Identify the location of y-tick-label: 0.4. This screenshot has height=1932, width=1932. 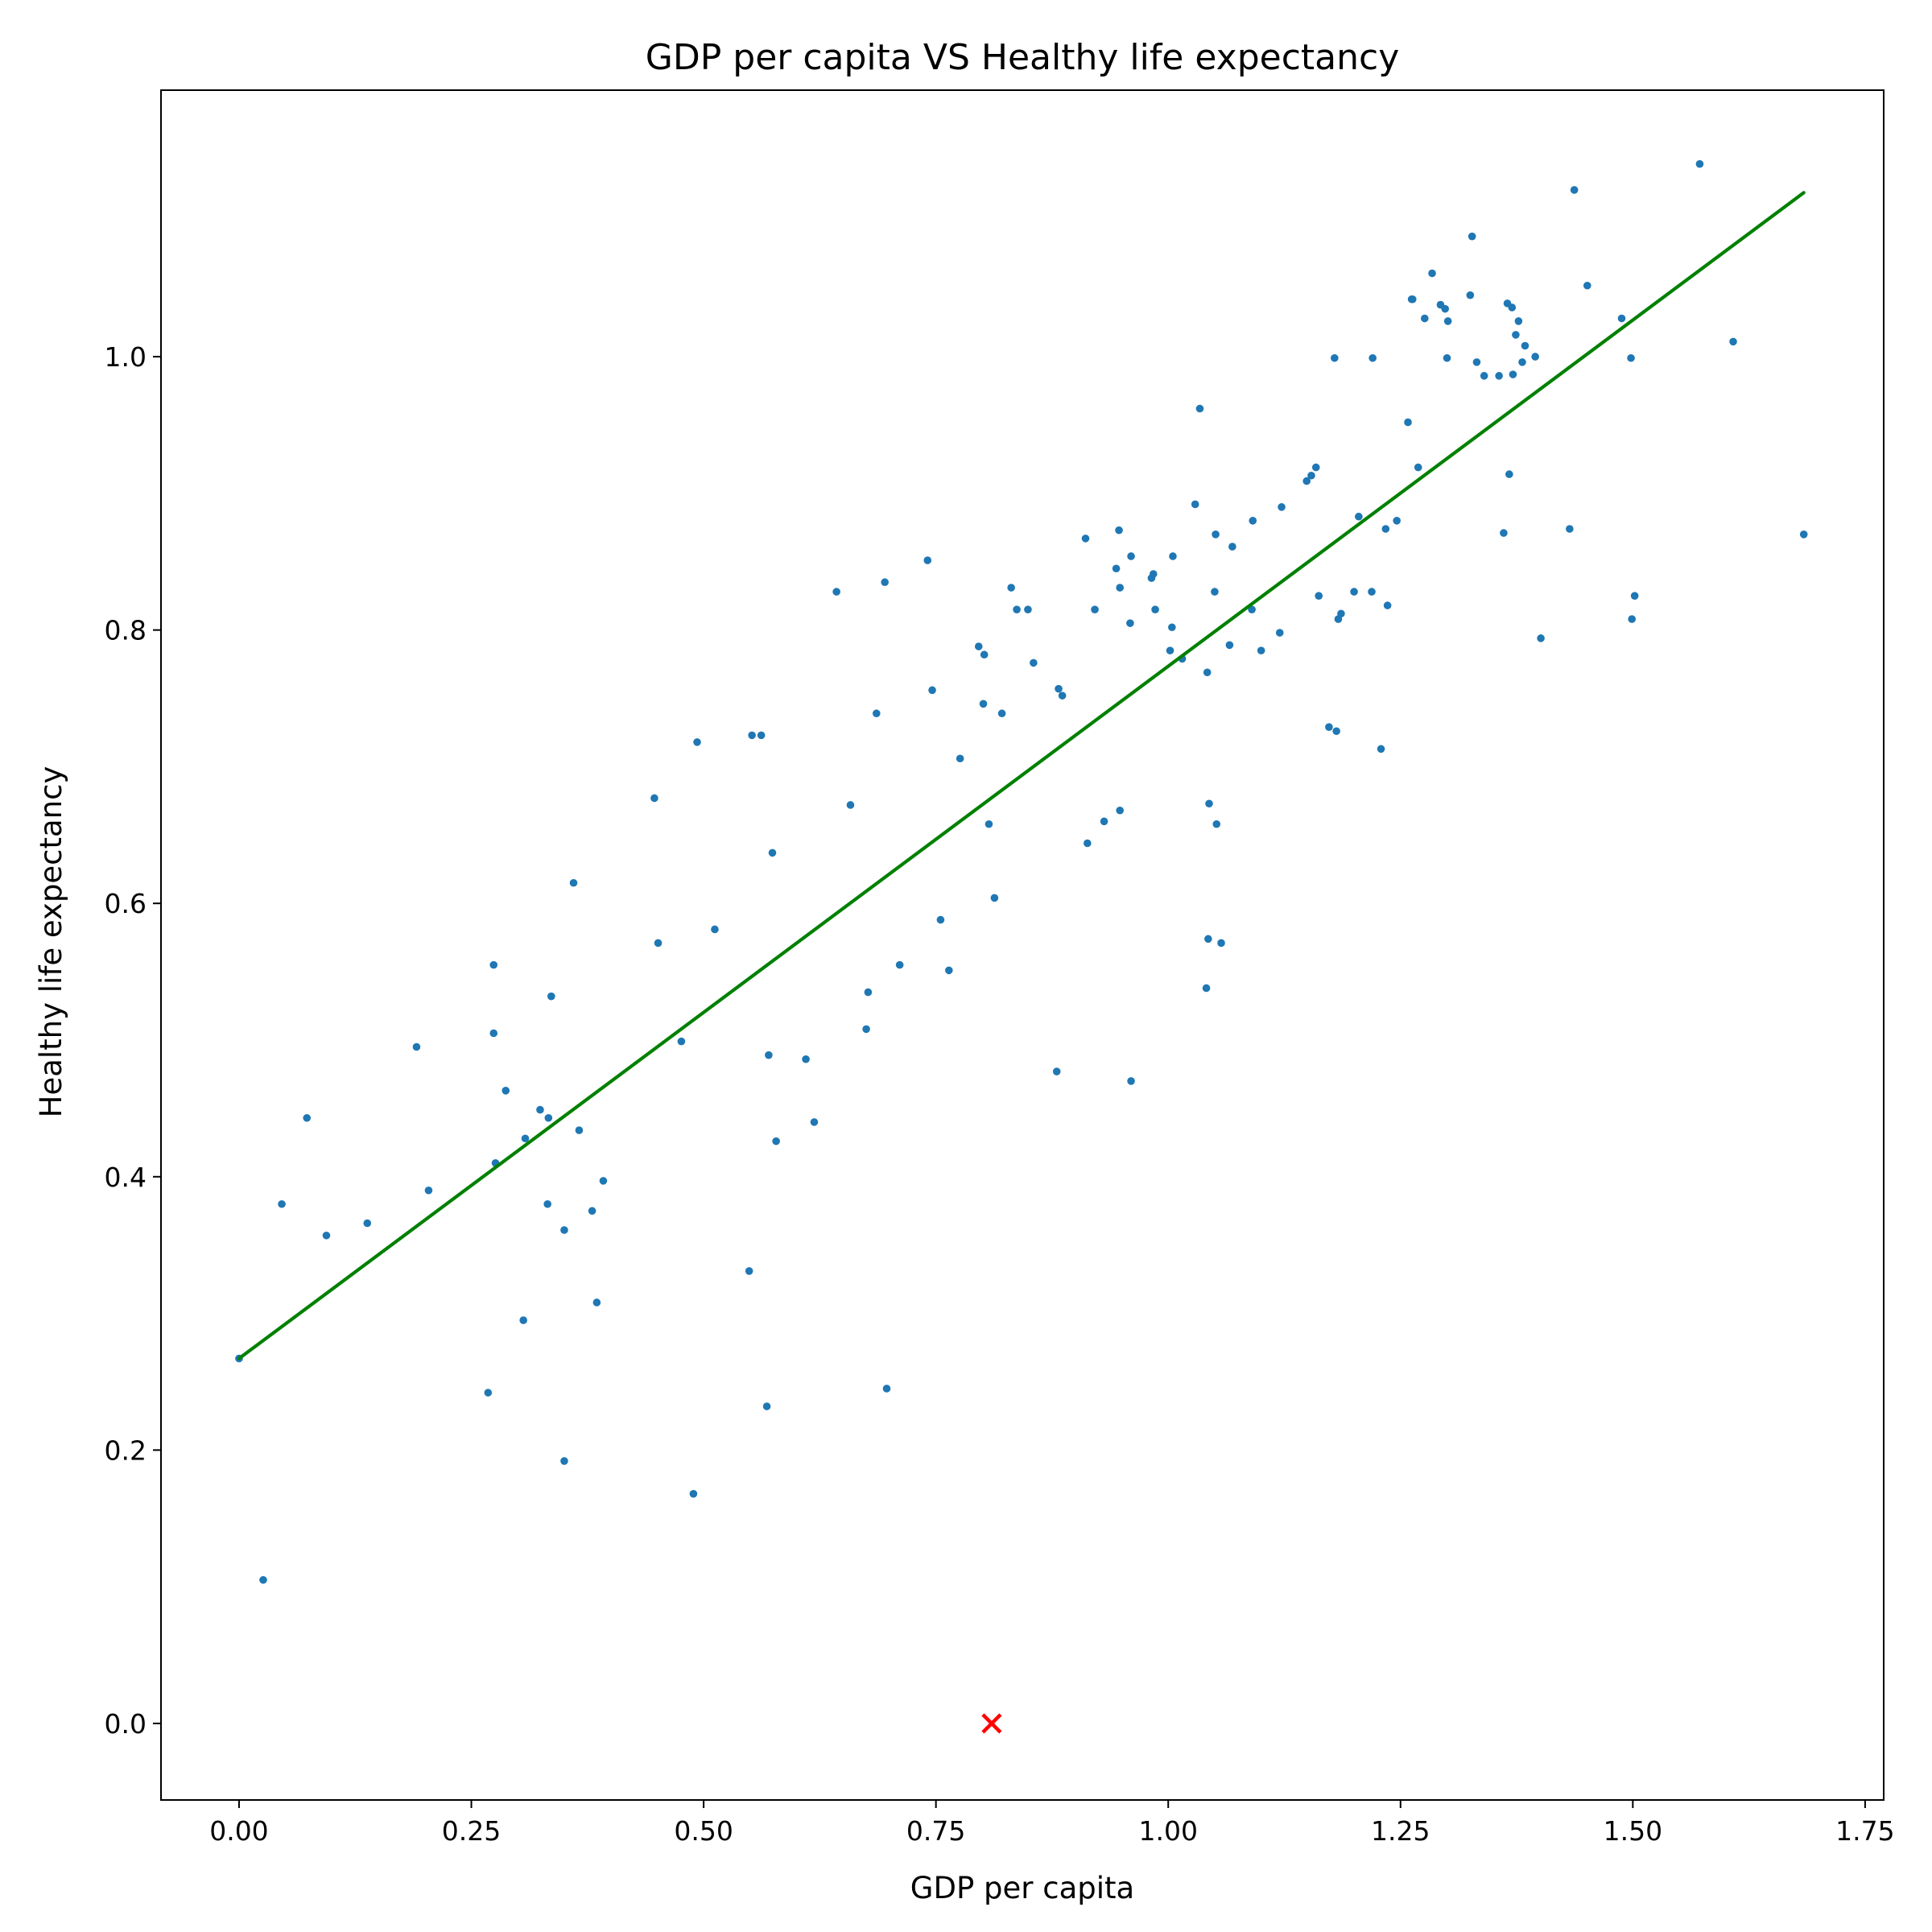
(126, 1177).